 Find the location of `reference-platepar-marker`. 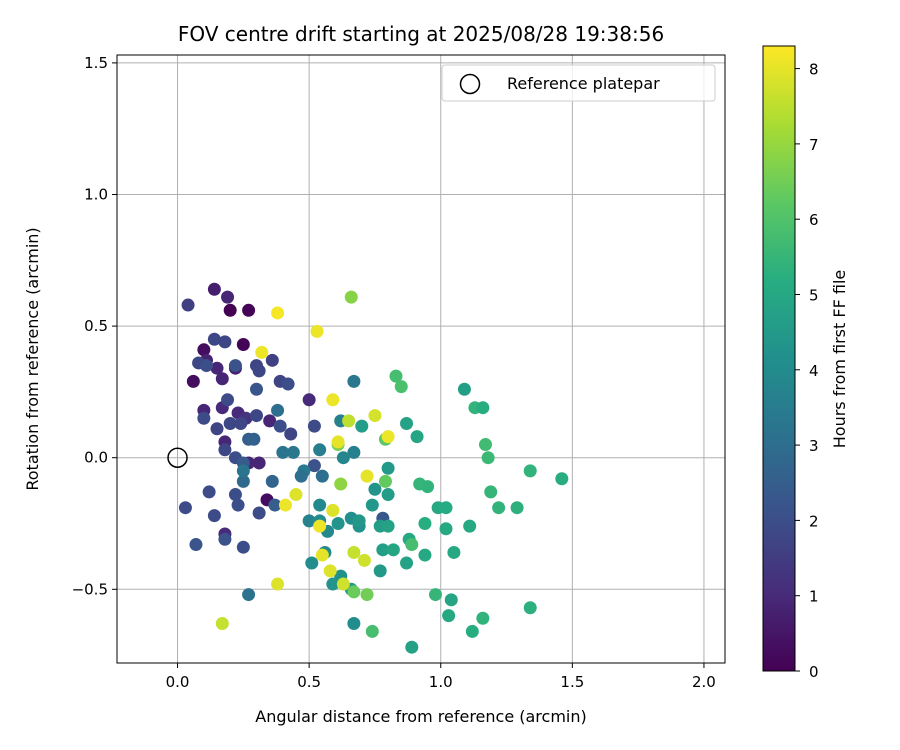

reference-platepar-marker is located at coordinates (177, 457).